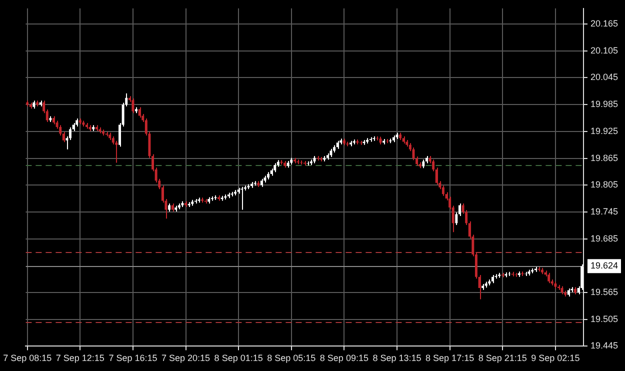 This screenshot has width=625, height=371. What do you see at coordinates (185, 358) in the screenshot?
I see `x-tick-label: 7 Sep 20:15` at bounding box center [185, 358].